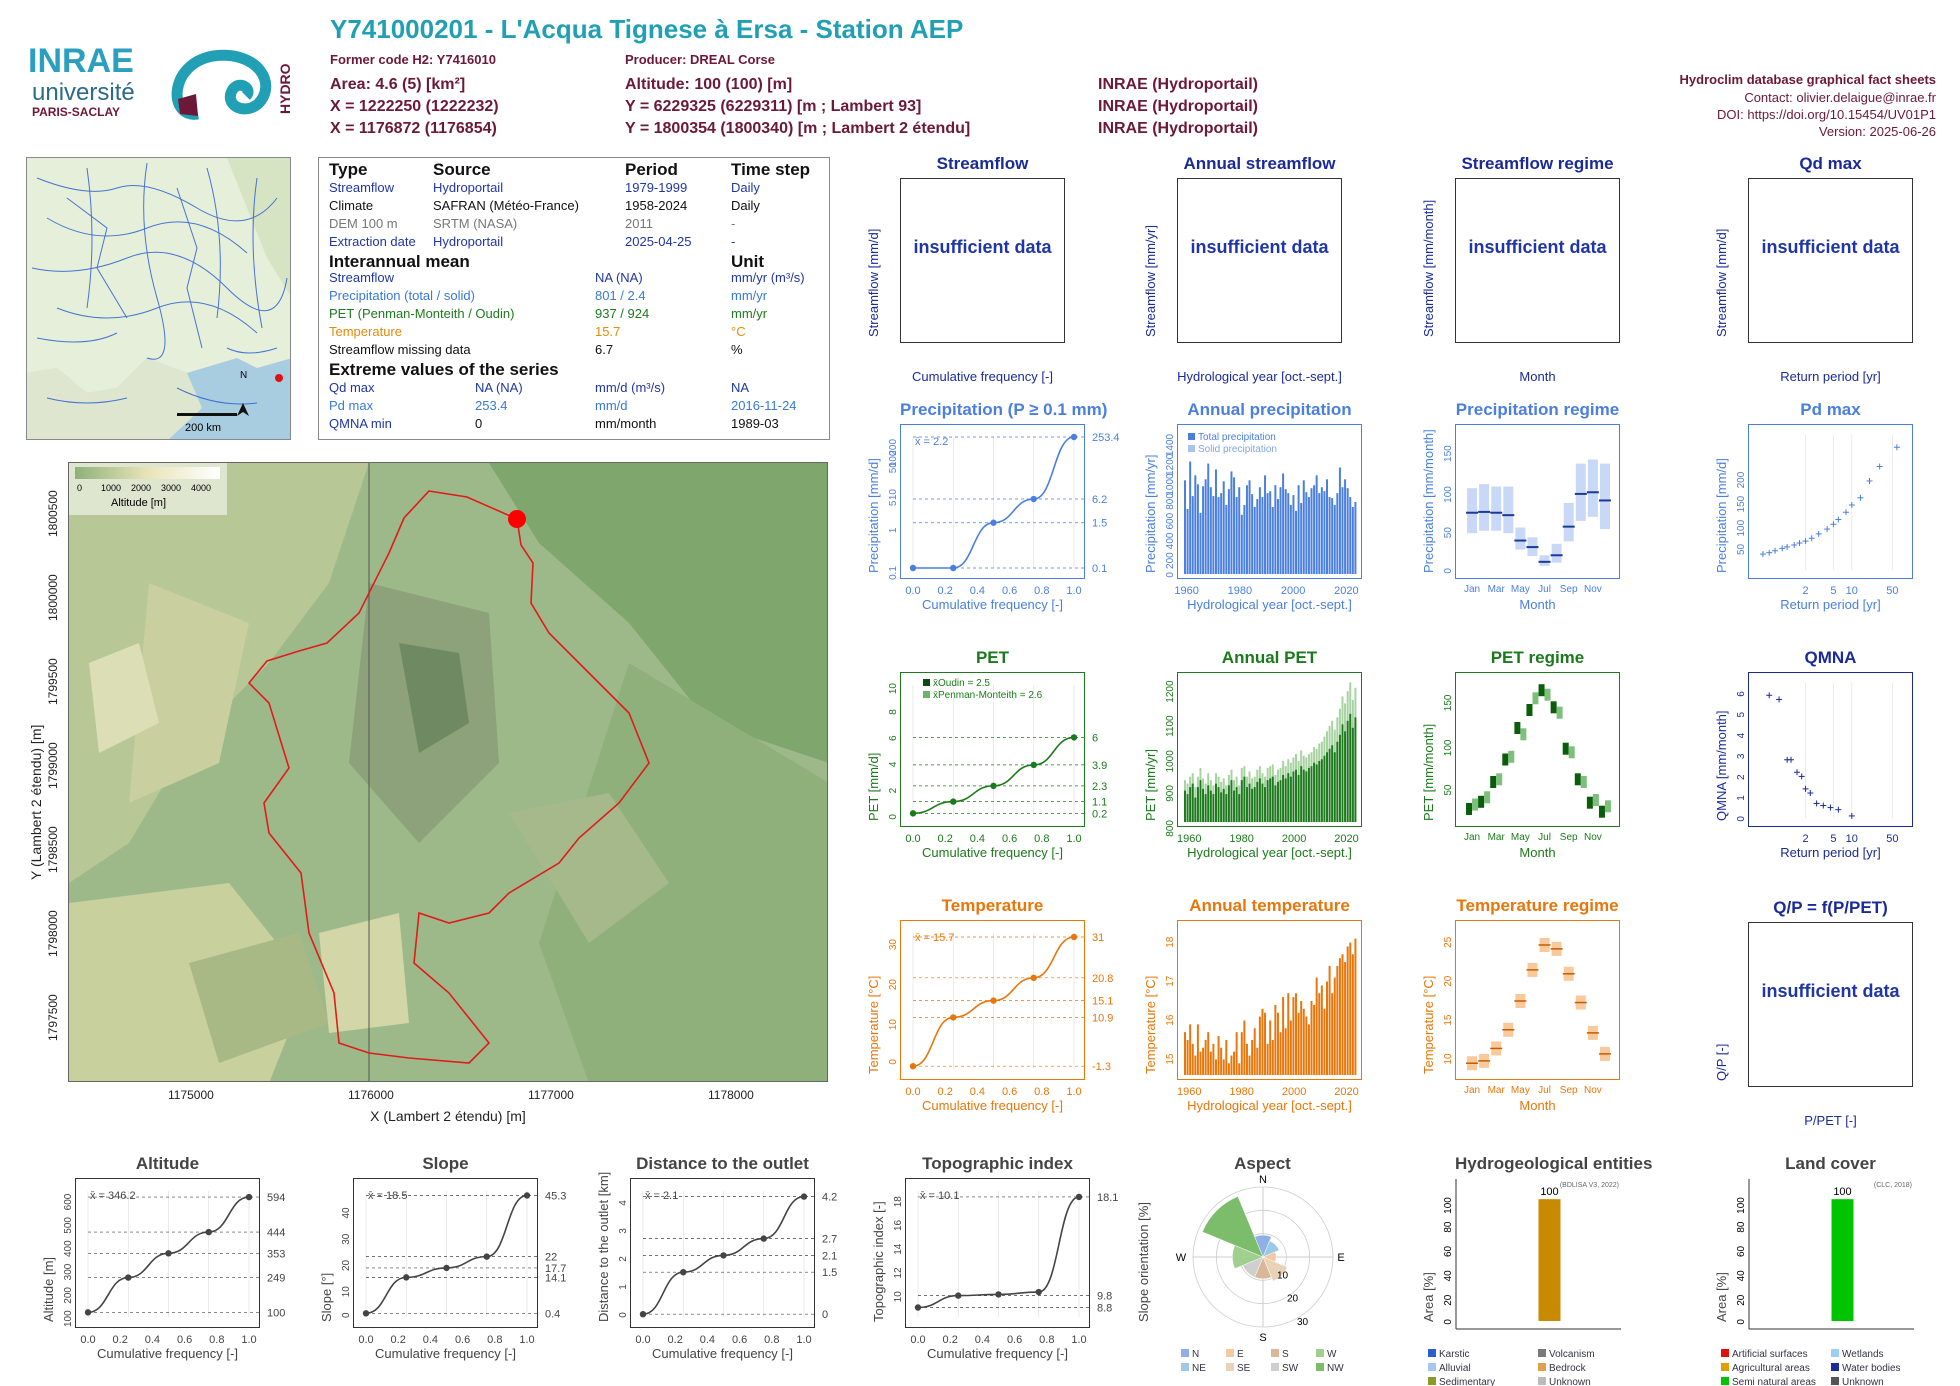  What do you see at coordinates (961, 683) in the screenshot?
I see `legend-oudin: x̄Oudin = 2.5` at bounding box center [961, 683].